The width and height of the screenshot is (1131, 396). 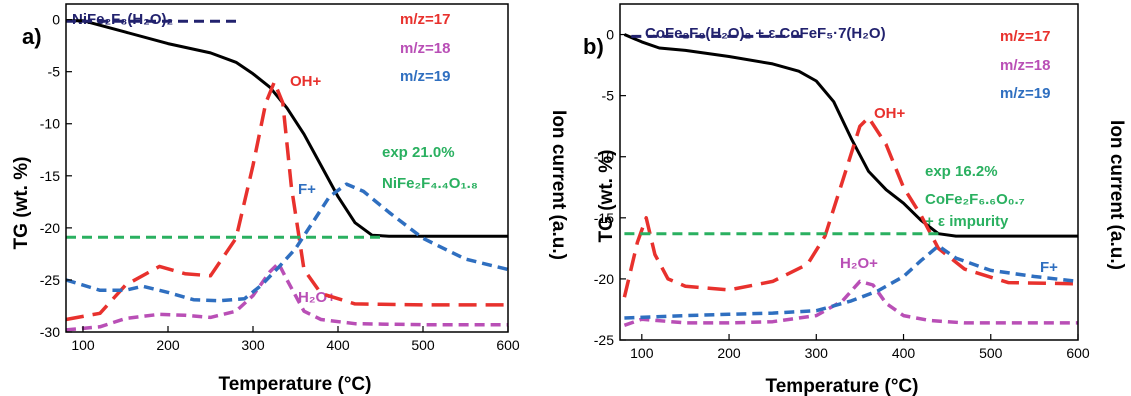 What do you see at coordinates (890, 113) in the screenshot?
I see `panel-b-oh-label: OH+` at bounding box center [890, 113].